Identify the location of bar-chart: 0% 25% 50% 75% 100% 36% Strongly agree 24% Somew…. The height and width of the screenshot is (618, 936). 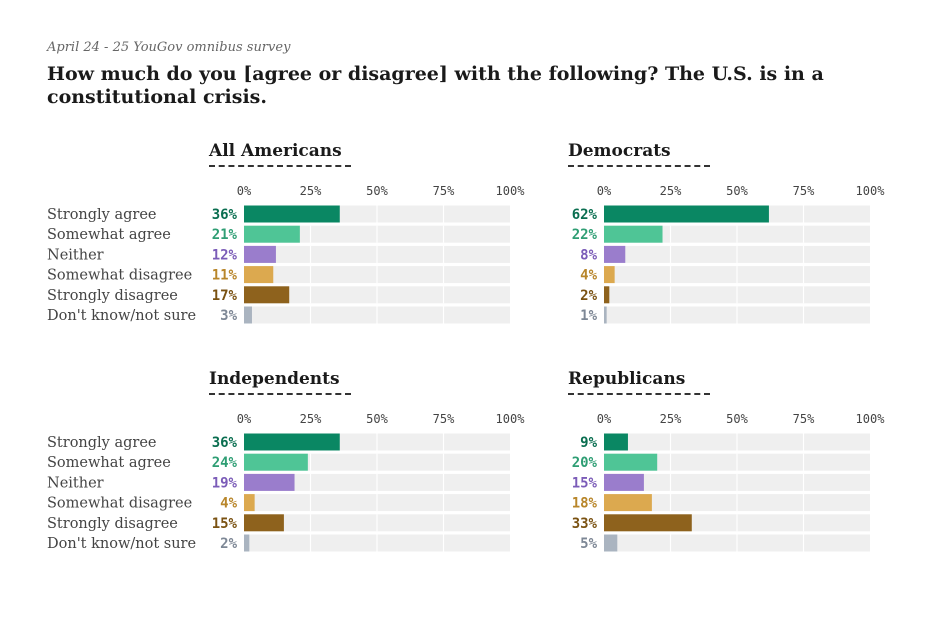
(286, 482).